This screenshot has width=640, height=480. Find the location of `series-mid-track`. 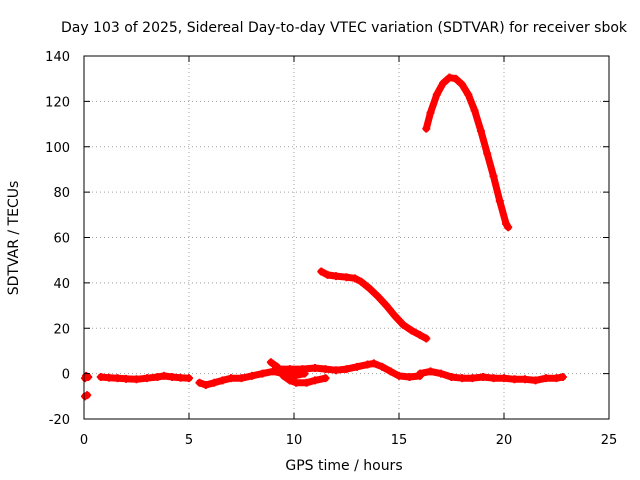

series-mid-track is located at coordinates (374, 305).